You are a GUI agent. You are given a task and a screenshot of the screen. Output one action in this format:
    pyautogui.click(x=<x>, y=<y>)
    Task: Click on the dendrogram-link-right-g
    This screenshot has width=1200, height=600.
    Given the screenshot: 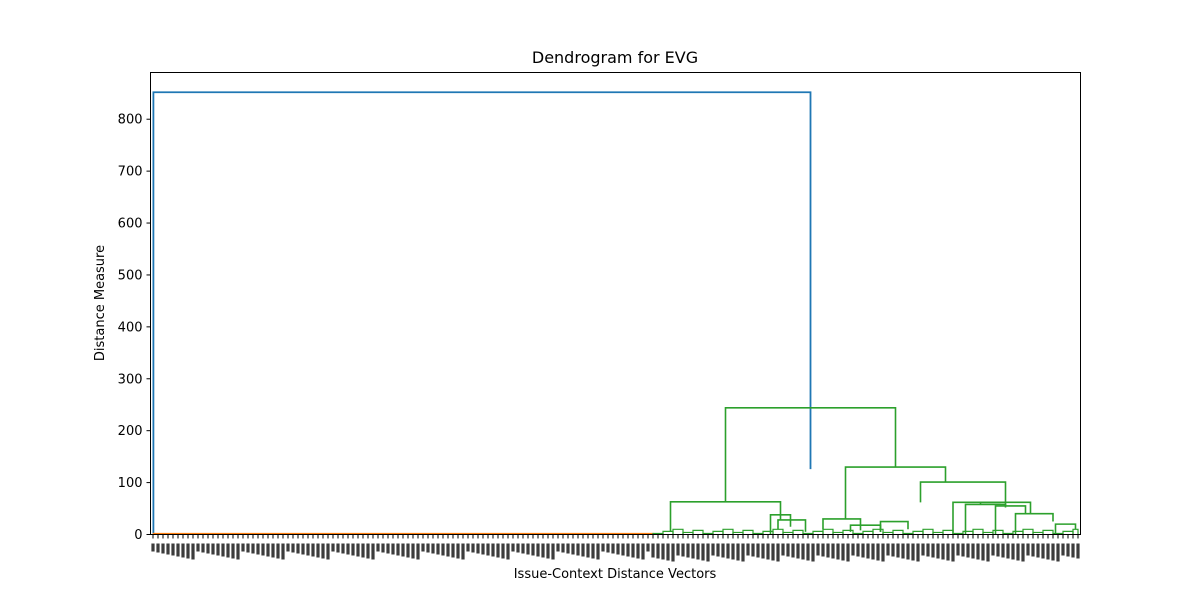 What is the action you would take?
    pyautogui.click(x=1065, y=529)
    